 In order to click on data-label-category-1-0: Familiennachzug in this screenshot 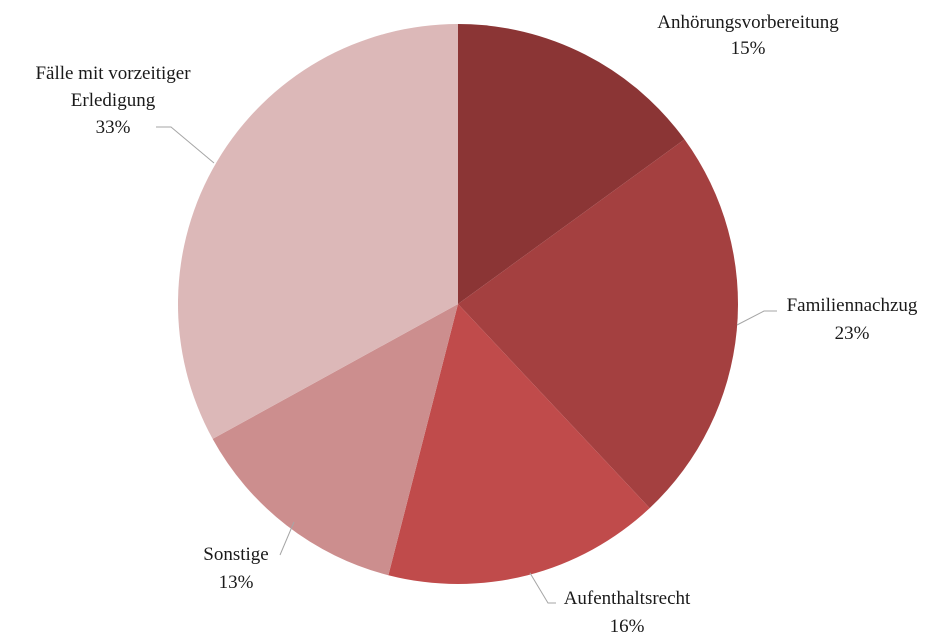, I will do `click(852, 305)`.